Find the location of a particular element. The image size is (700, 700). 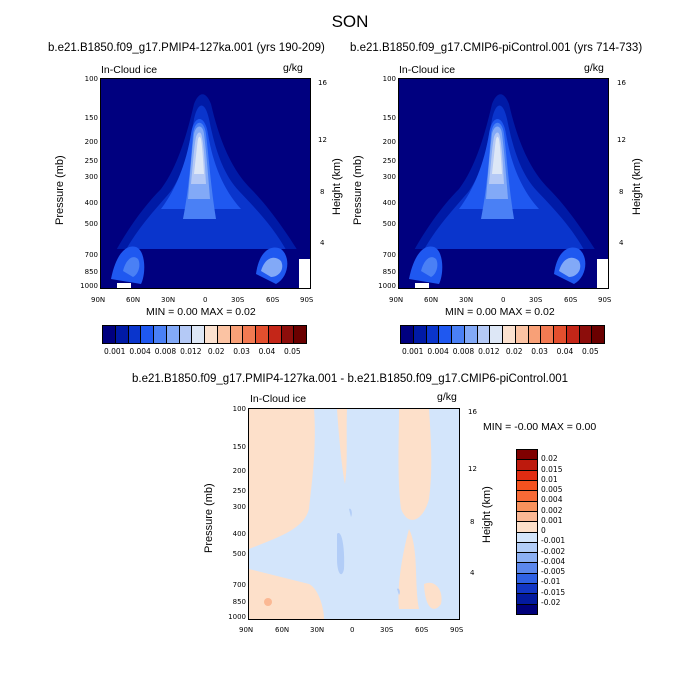

colorbar-tick-label: 0.001 is located at coordinates (412, 351).